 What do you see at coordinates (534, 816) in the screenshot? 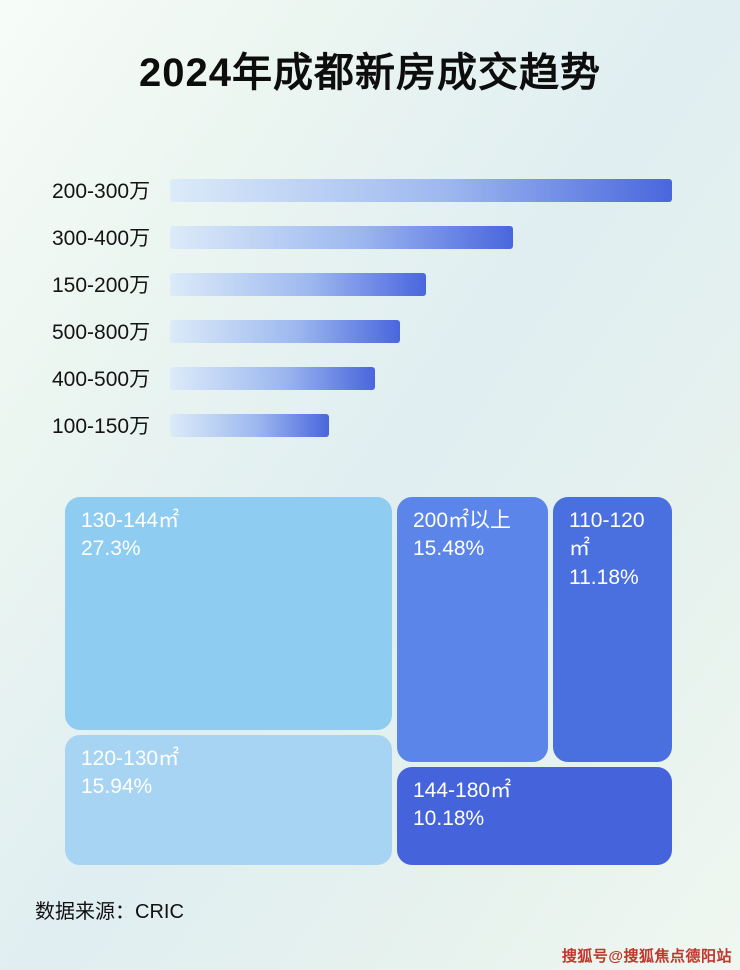
I see `treemap-block: 144-180㎡ 10.18%` at bounding box center [534, 816].